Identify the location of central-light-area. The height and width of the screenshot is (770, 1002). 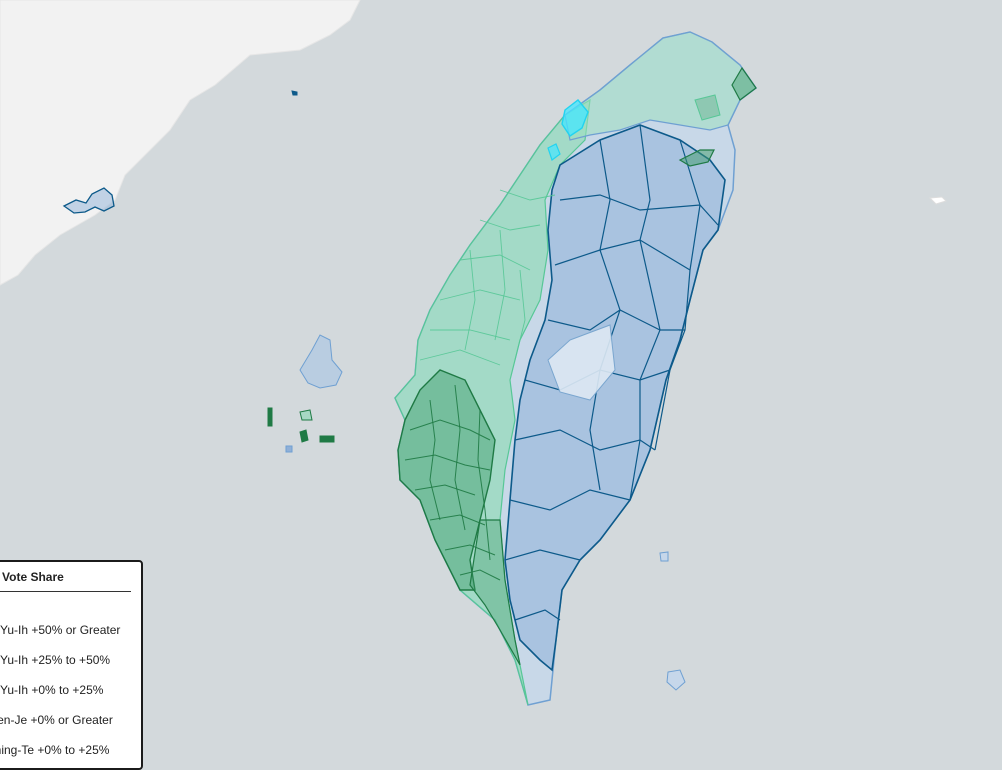
(581, 362).